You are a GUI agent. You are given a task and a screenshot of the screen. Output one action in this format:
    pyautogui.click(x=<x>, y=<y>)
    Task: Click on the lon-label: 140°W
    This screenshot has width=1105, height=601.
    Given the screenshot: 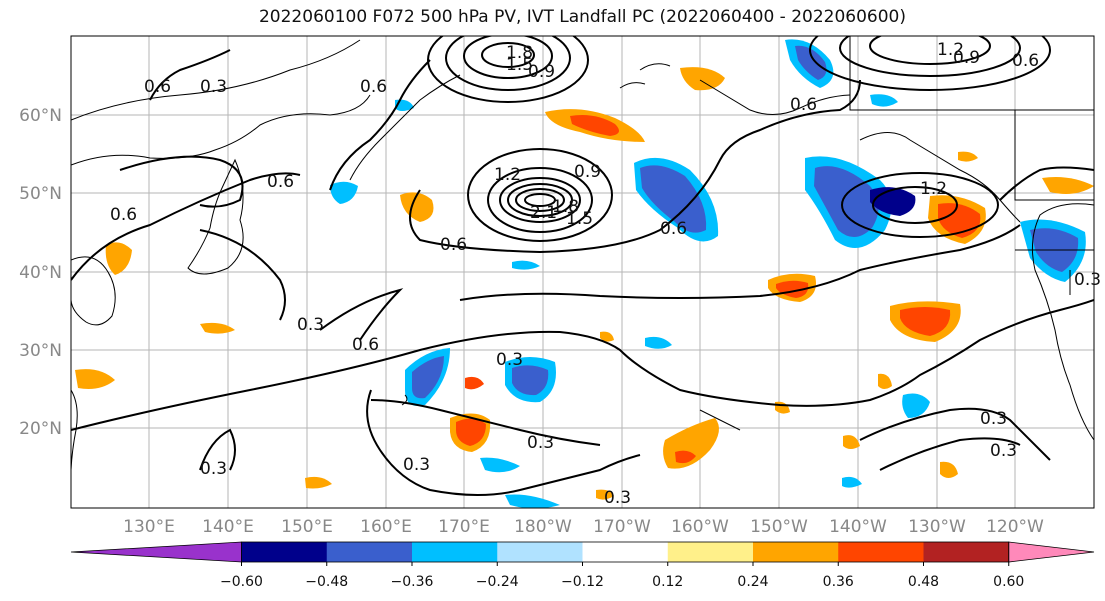 What is the action you would take?
    pyautogui.click(x=858, y=527)
    